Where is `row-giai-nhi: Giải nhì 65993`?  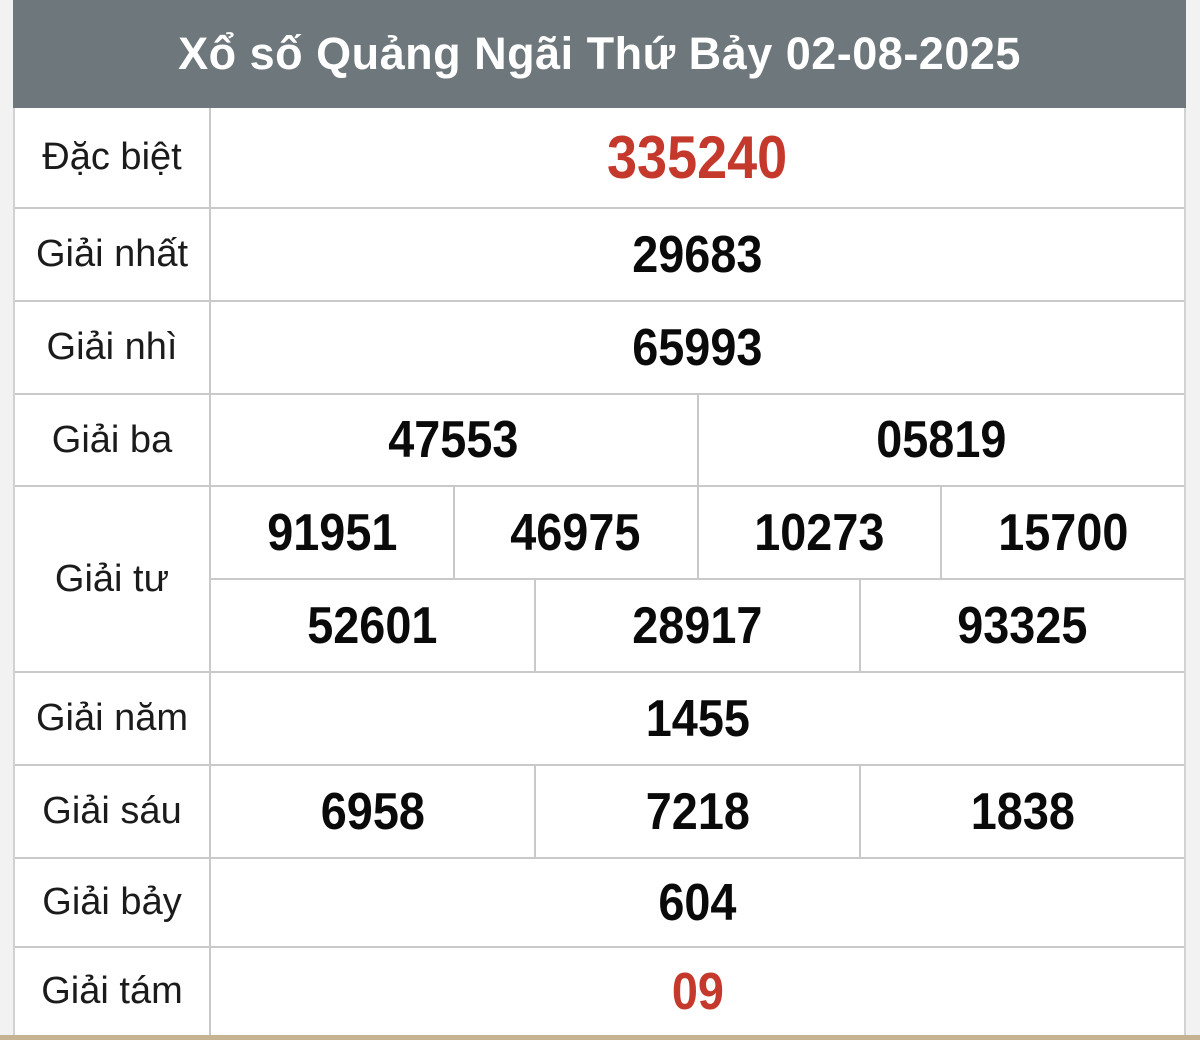
row-giai-nhi: Giải nhì 65993 is located at coordinates (599, 348).